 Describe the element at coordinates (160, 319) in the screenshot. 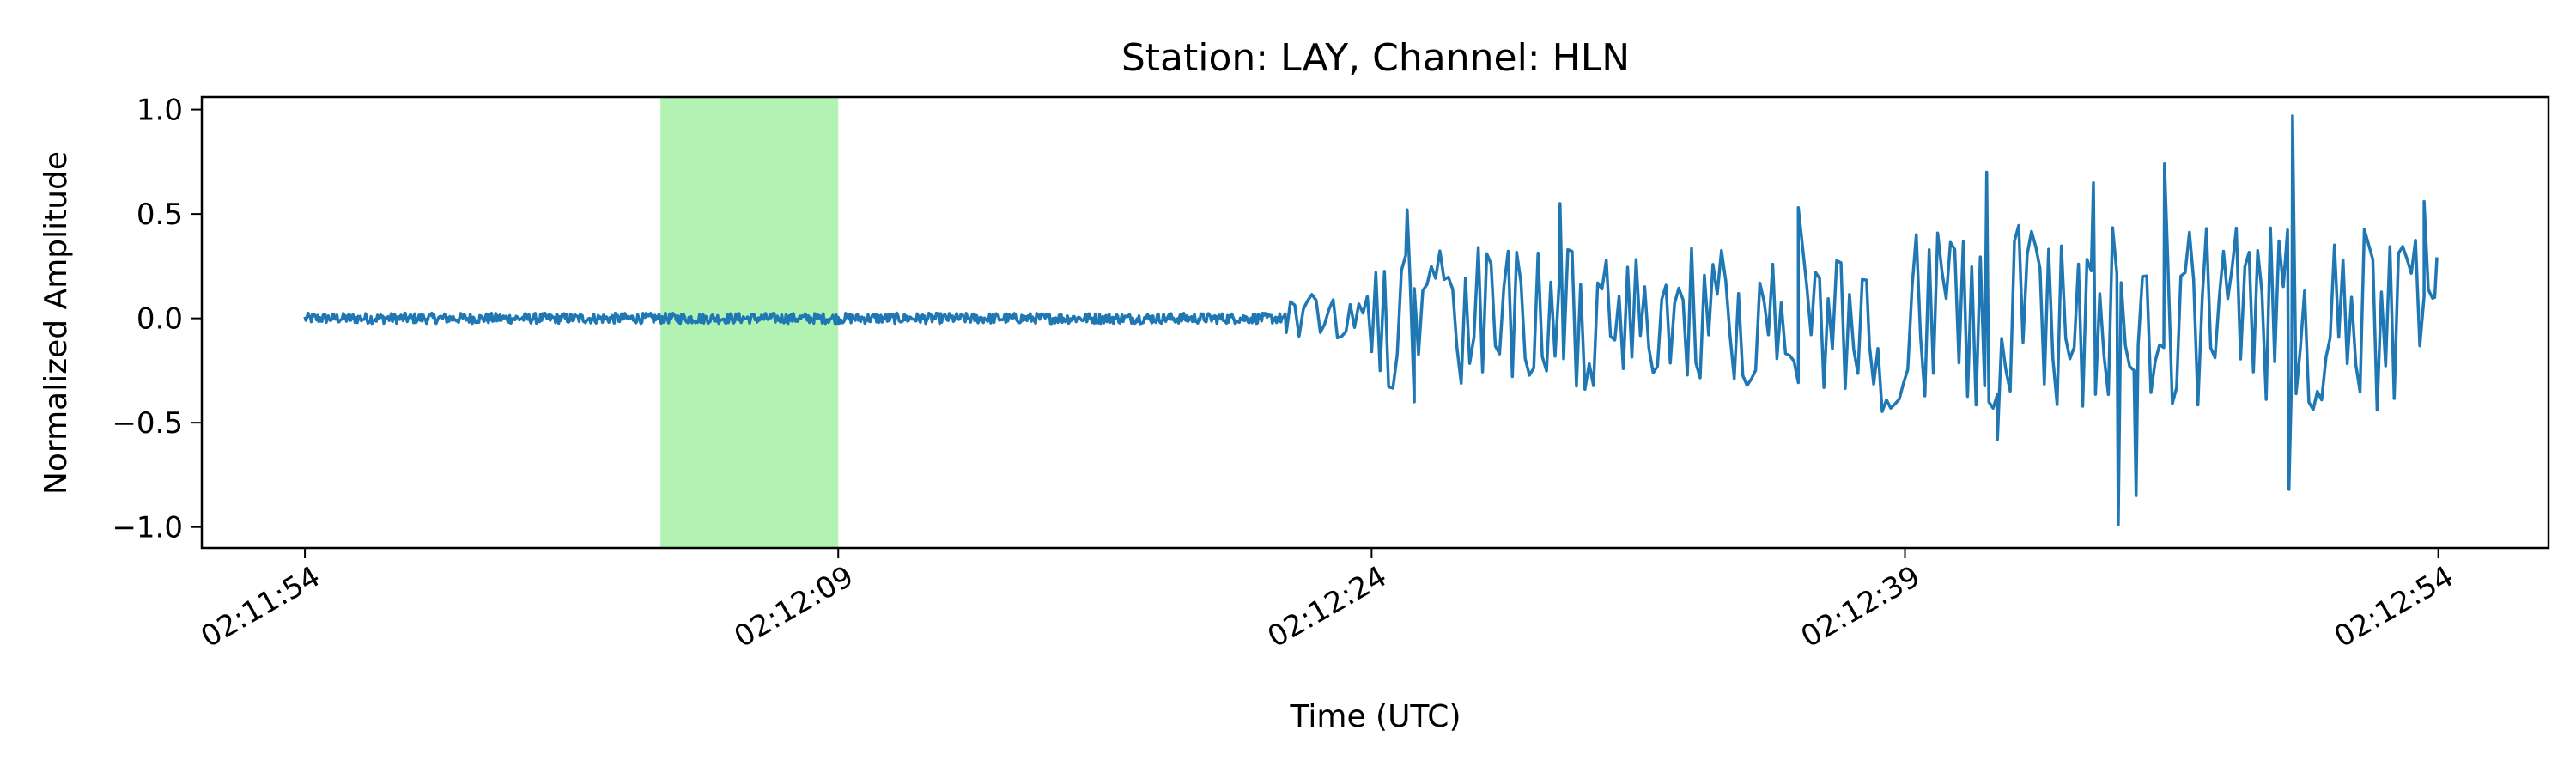

I see `y-tick-label: 0.0` at that location.